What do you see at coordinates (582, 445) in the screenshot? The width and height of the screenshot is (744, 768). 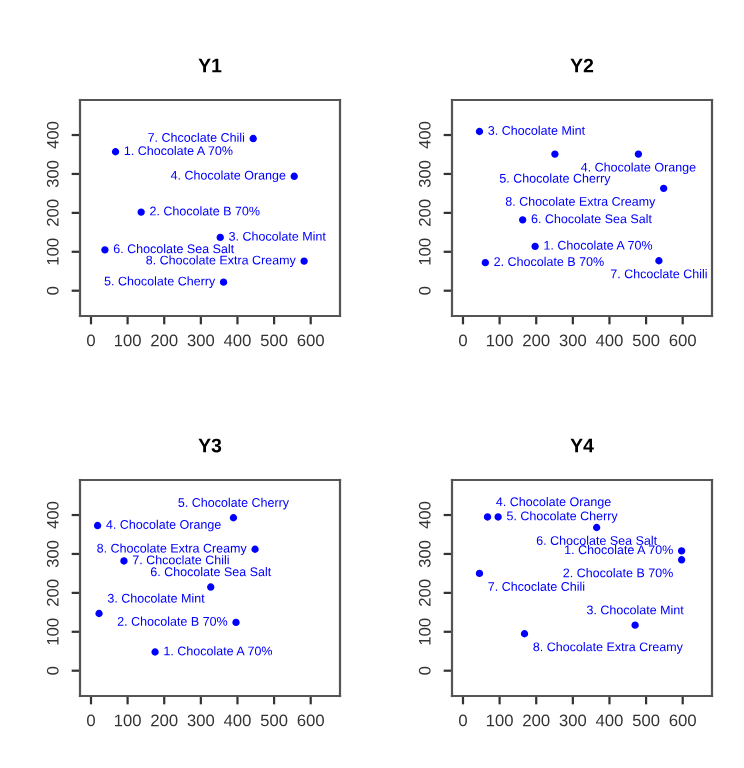 I see `chart-title: Y4` at bounding box center [582, 445].